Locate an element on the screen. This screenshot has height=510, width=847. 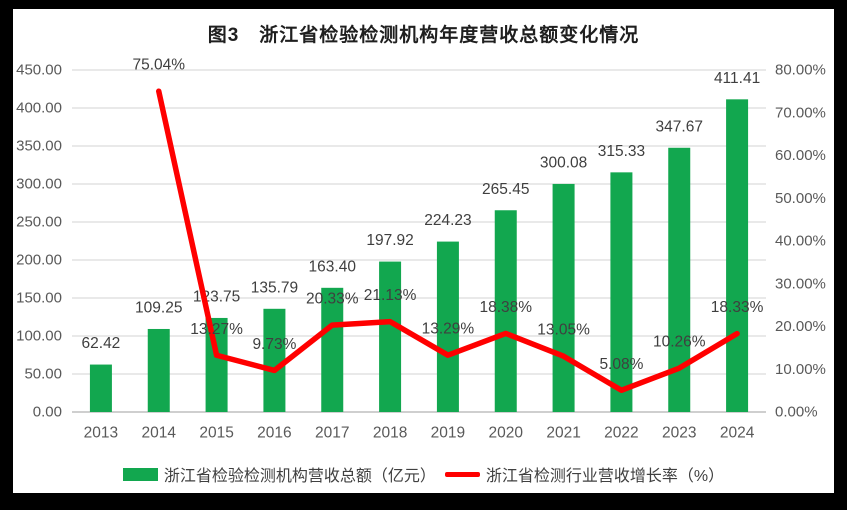
x-axis-tick-label: 2017 is located at coordinates (332, 433).